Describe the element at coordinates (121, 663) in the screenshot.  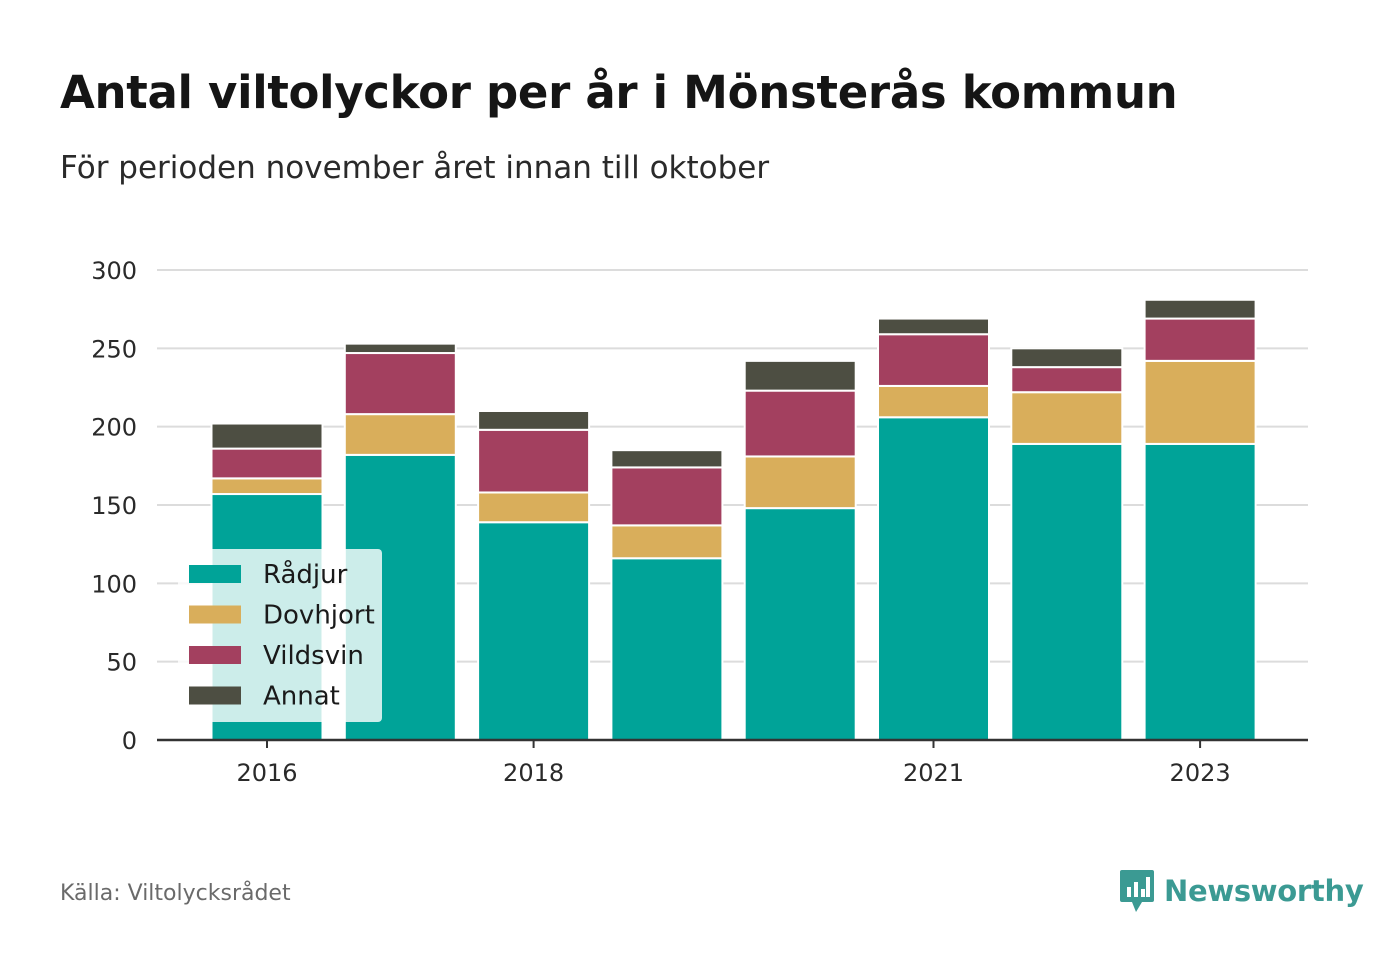
I see `y-tick-label: 50` at that location.